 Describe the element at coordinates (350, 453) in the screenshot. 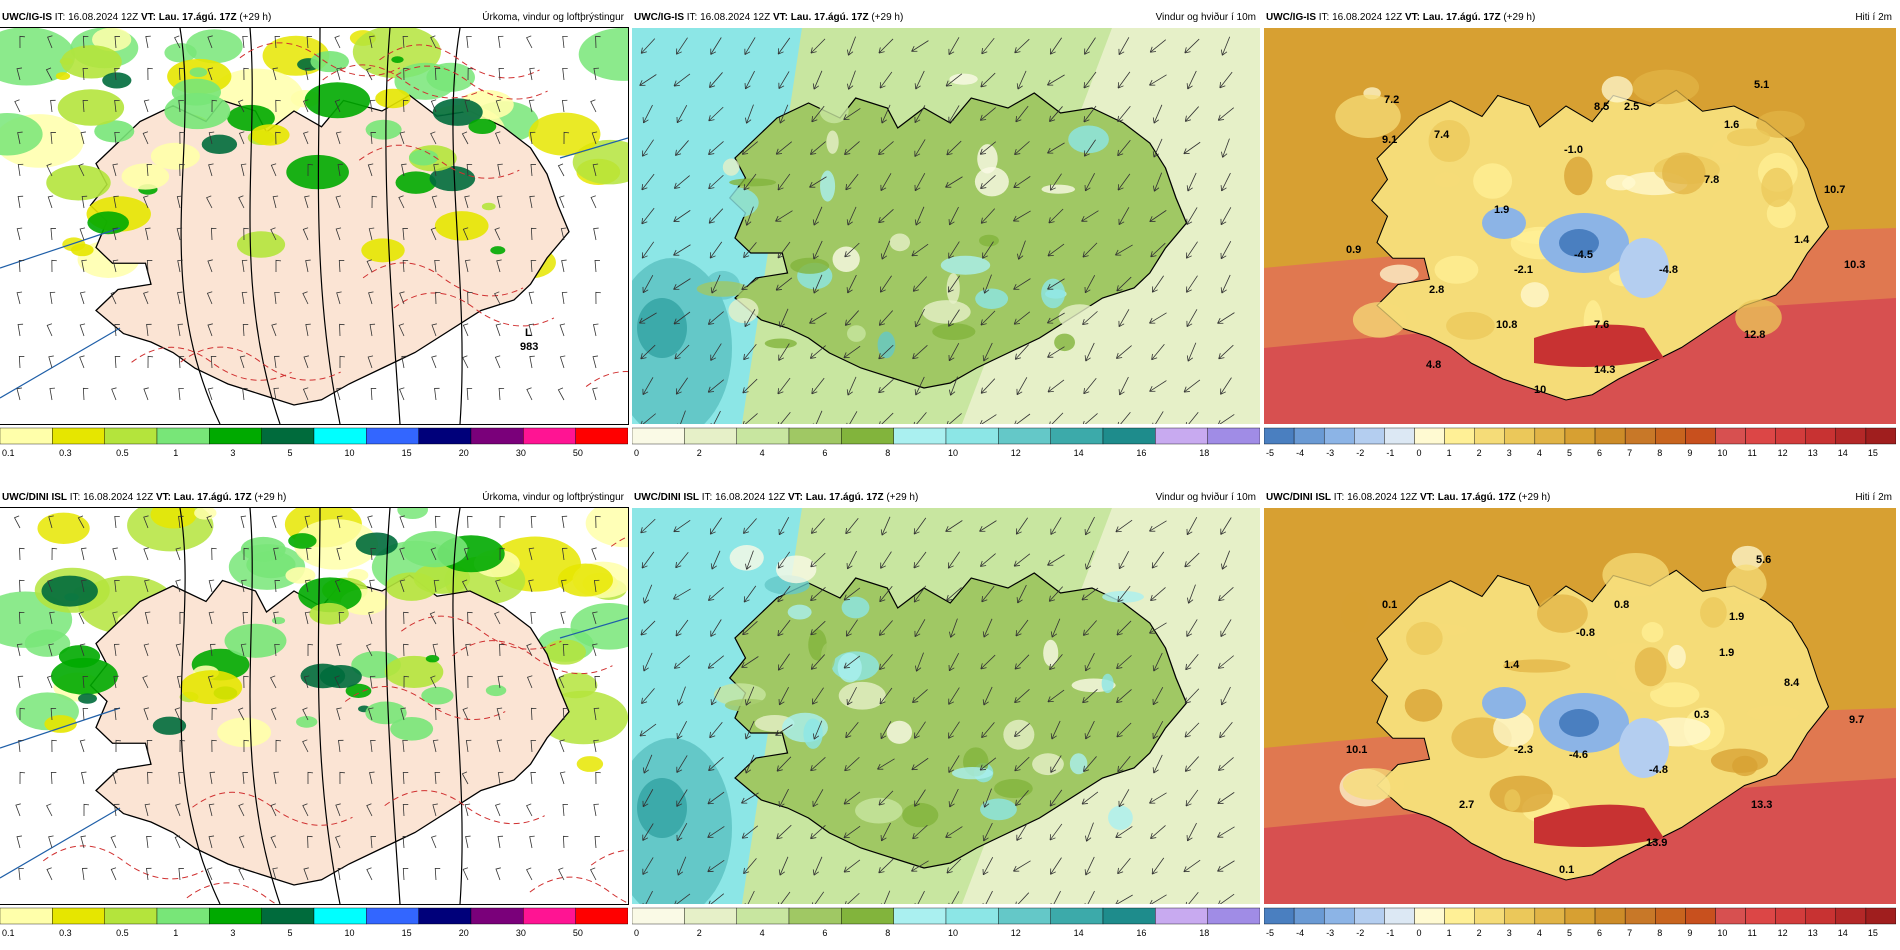

I see `colorbar-tick-label: 10` at that location.